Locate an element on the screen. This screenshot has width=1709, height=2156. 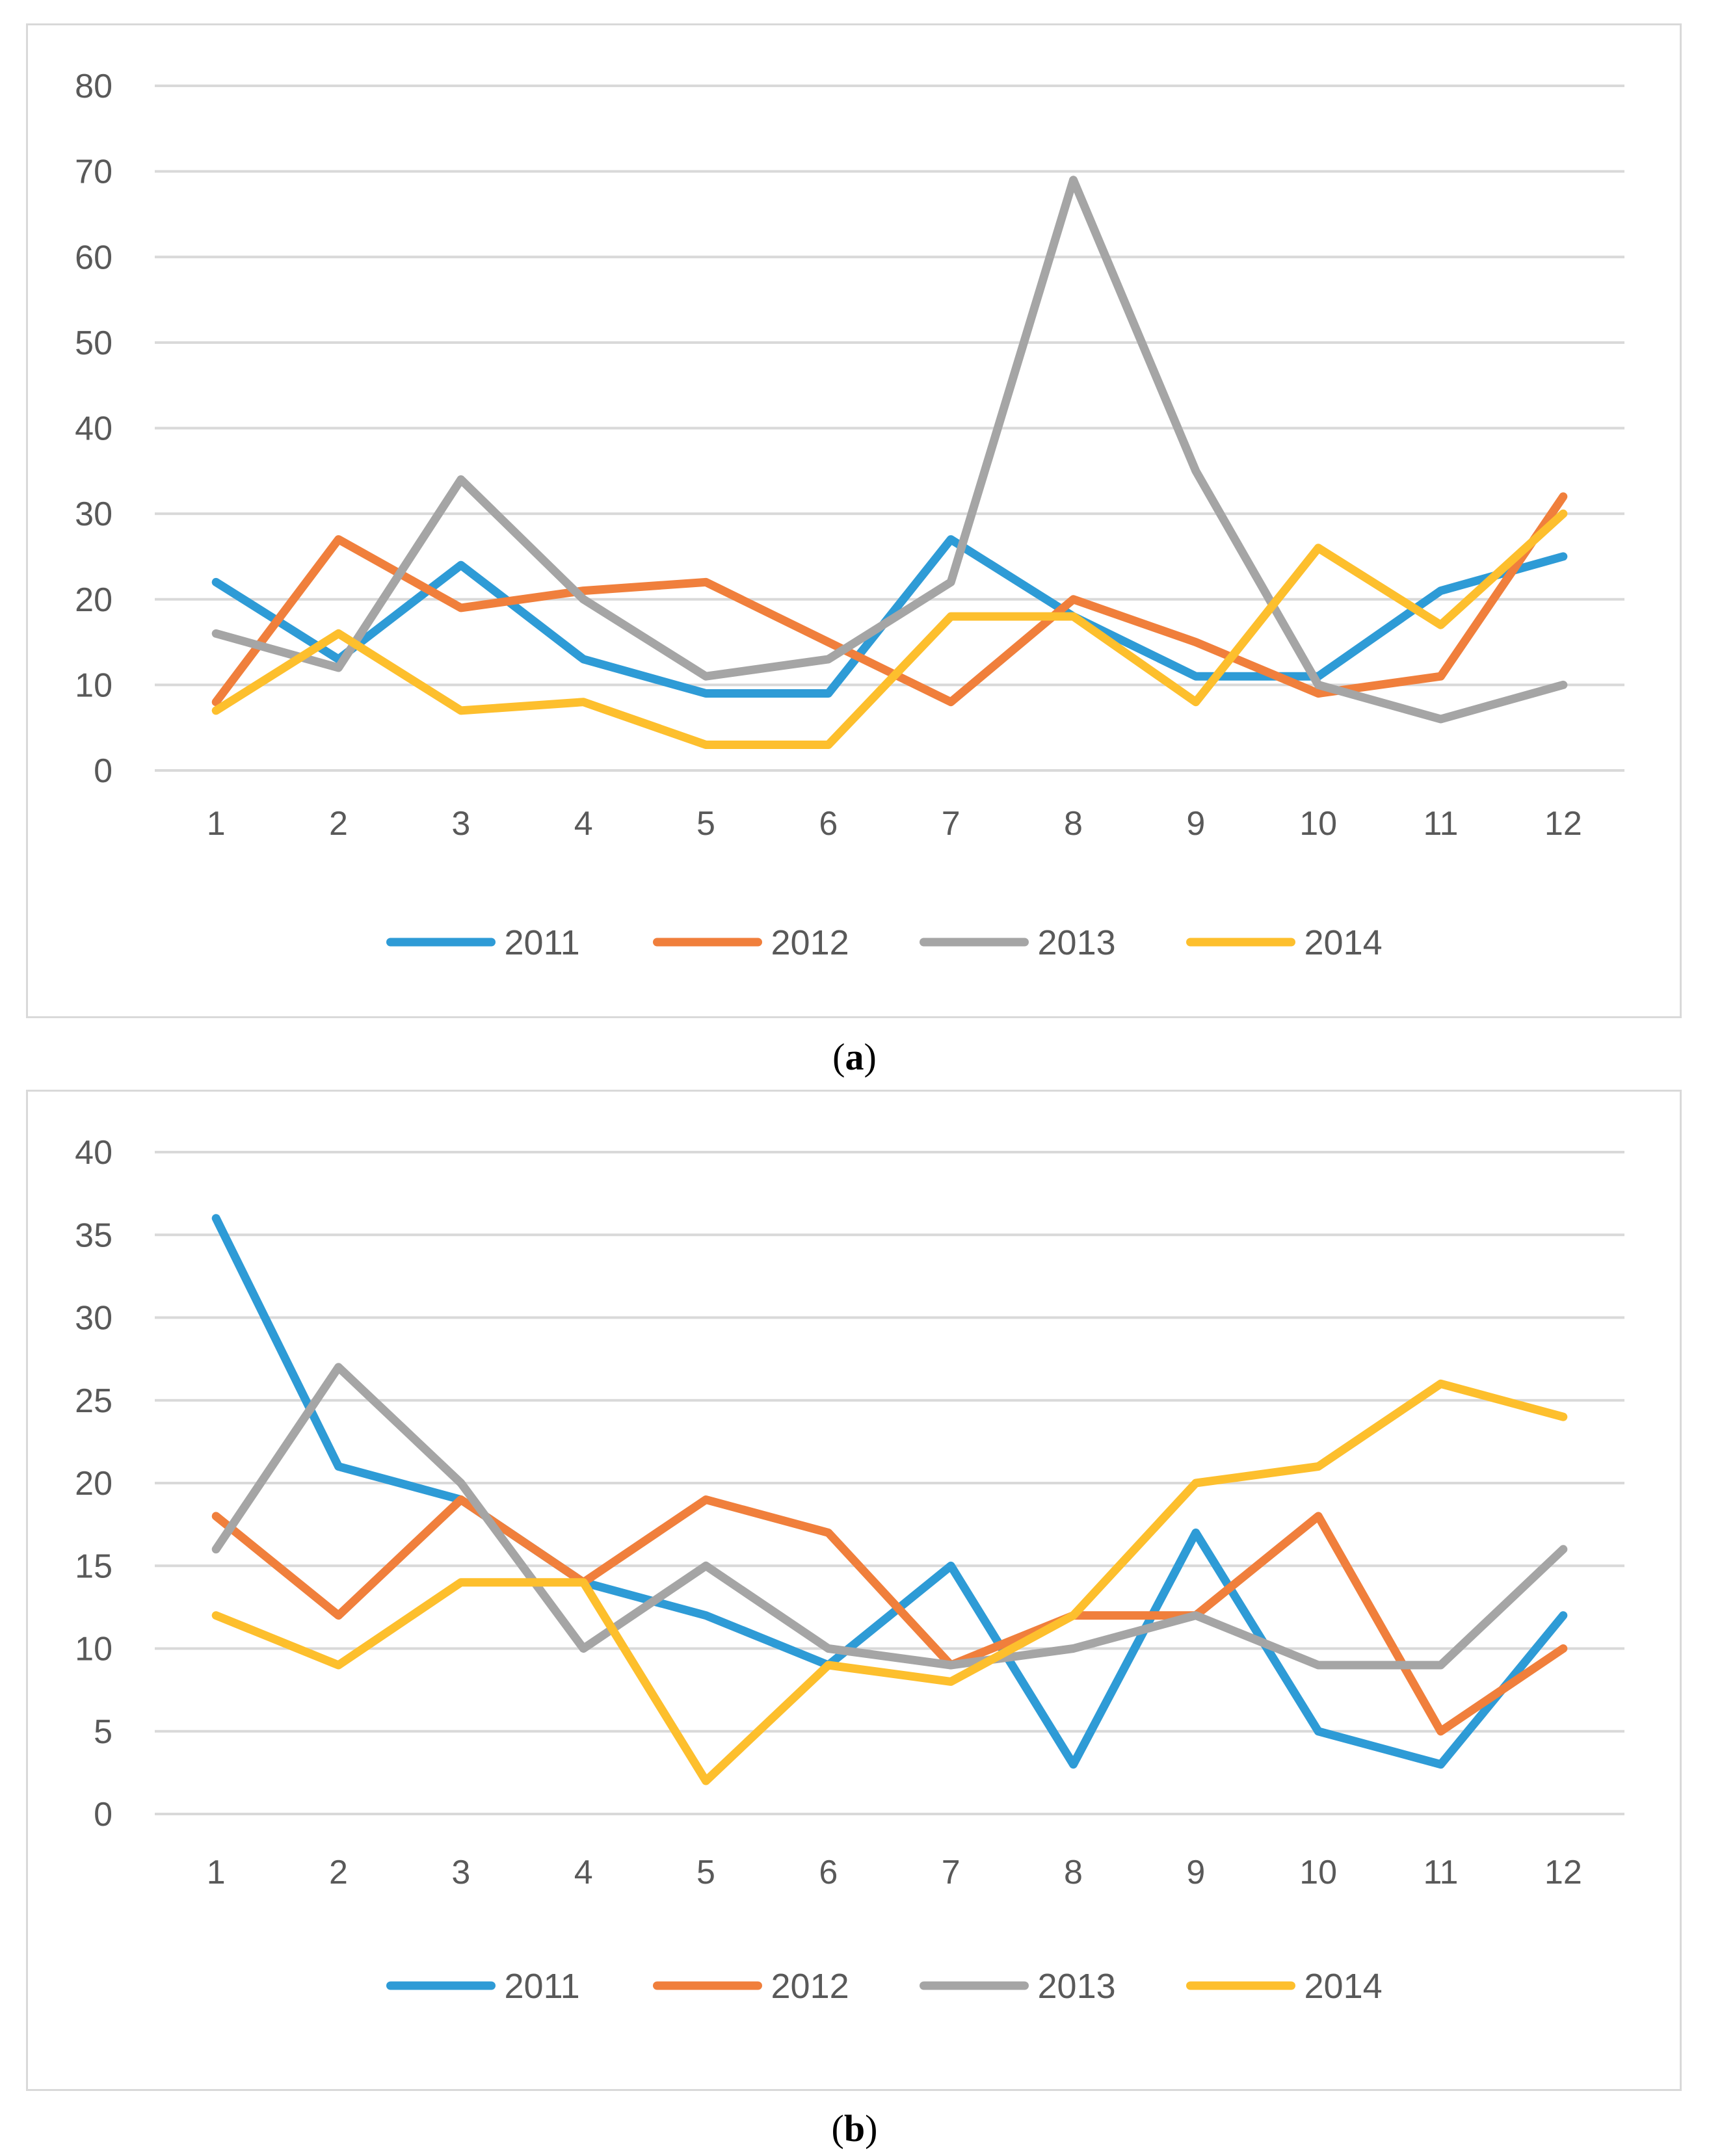
y-tick-label: 25 is located at coordinates (94, 1401).